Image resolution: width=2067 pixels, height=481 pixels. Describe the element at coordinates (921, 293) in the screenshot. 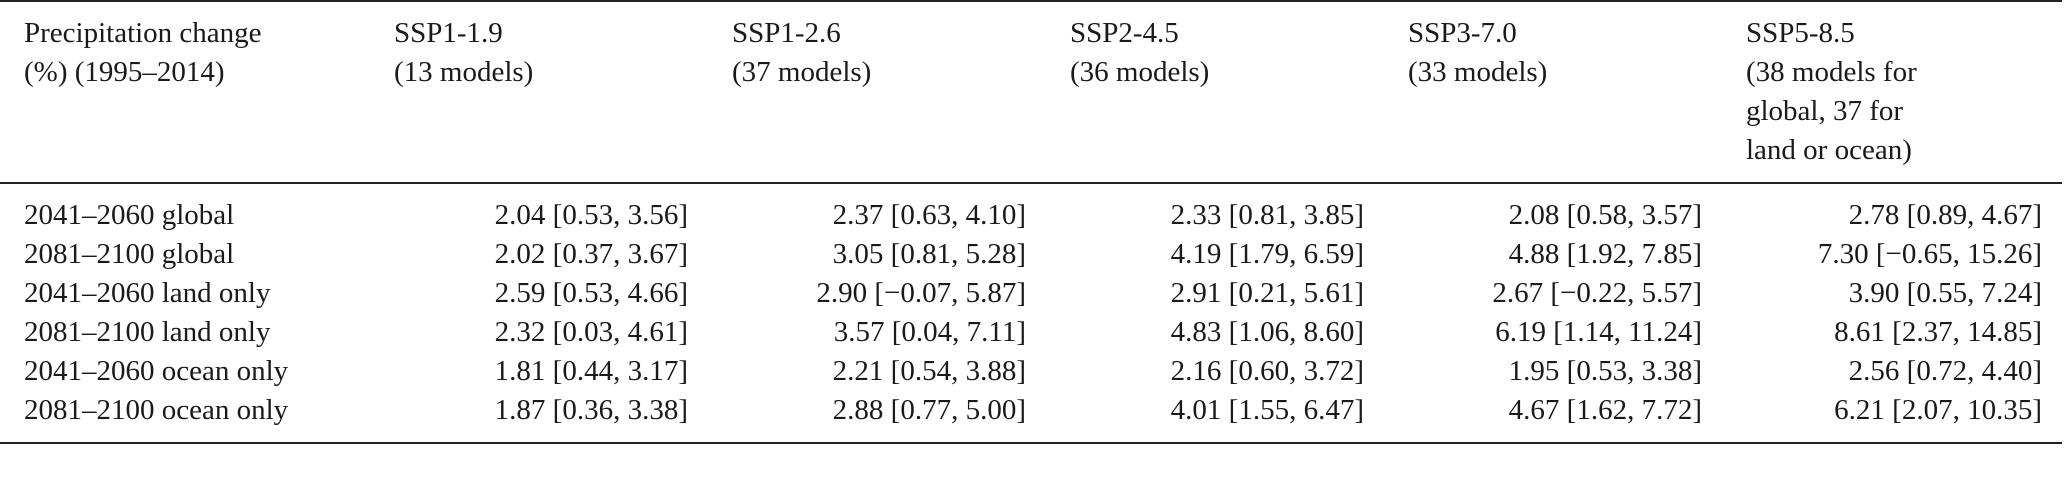

I see `table-cell: 2.90 [−0.07, 5.87]` at that location.